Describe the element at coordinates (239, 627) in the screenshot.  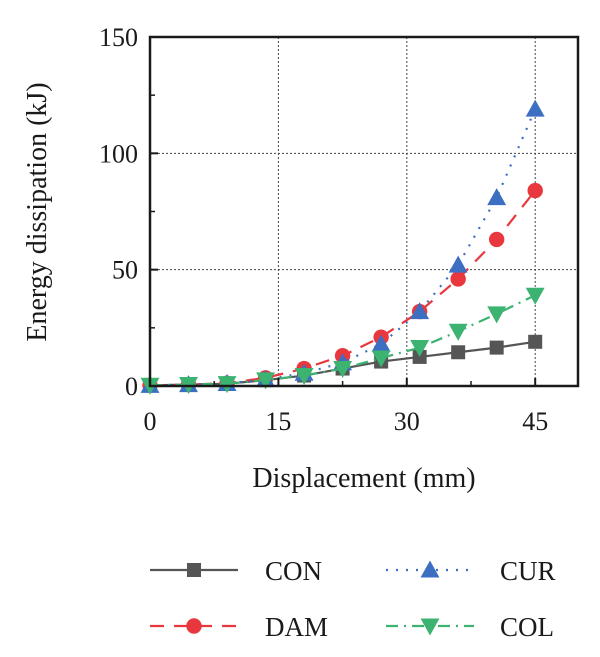
I see `legend-item-dam: DAM` at that location.